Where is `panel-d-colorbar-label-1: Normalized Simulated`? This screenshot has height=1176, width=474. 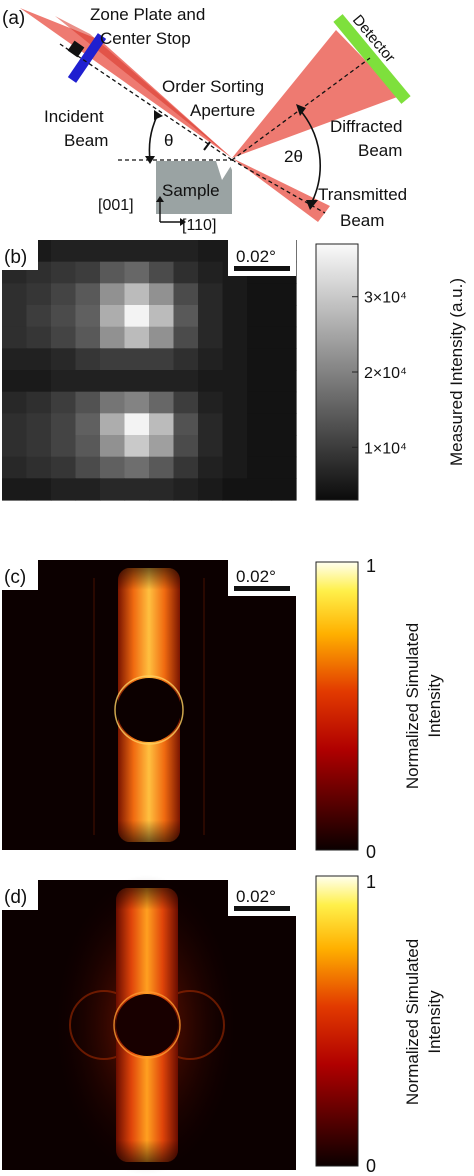 panel-d-colorbar-label-1: Normalized Simulated is located at coordinates (412, 1022).